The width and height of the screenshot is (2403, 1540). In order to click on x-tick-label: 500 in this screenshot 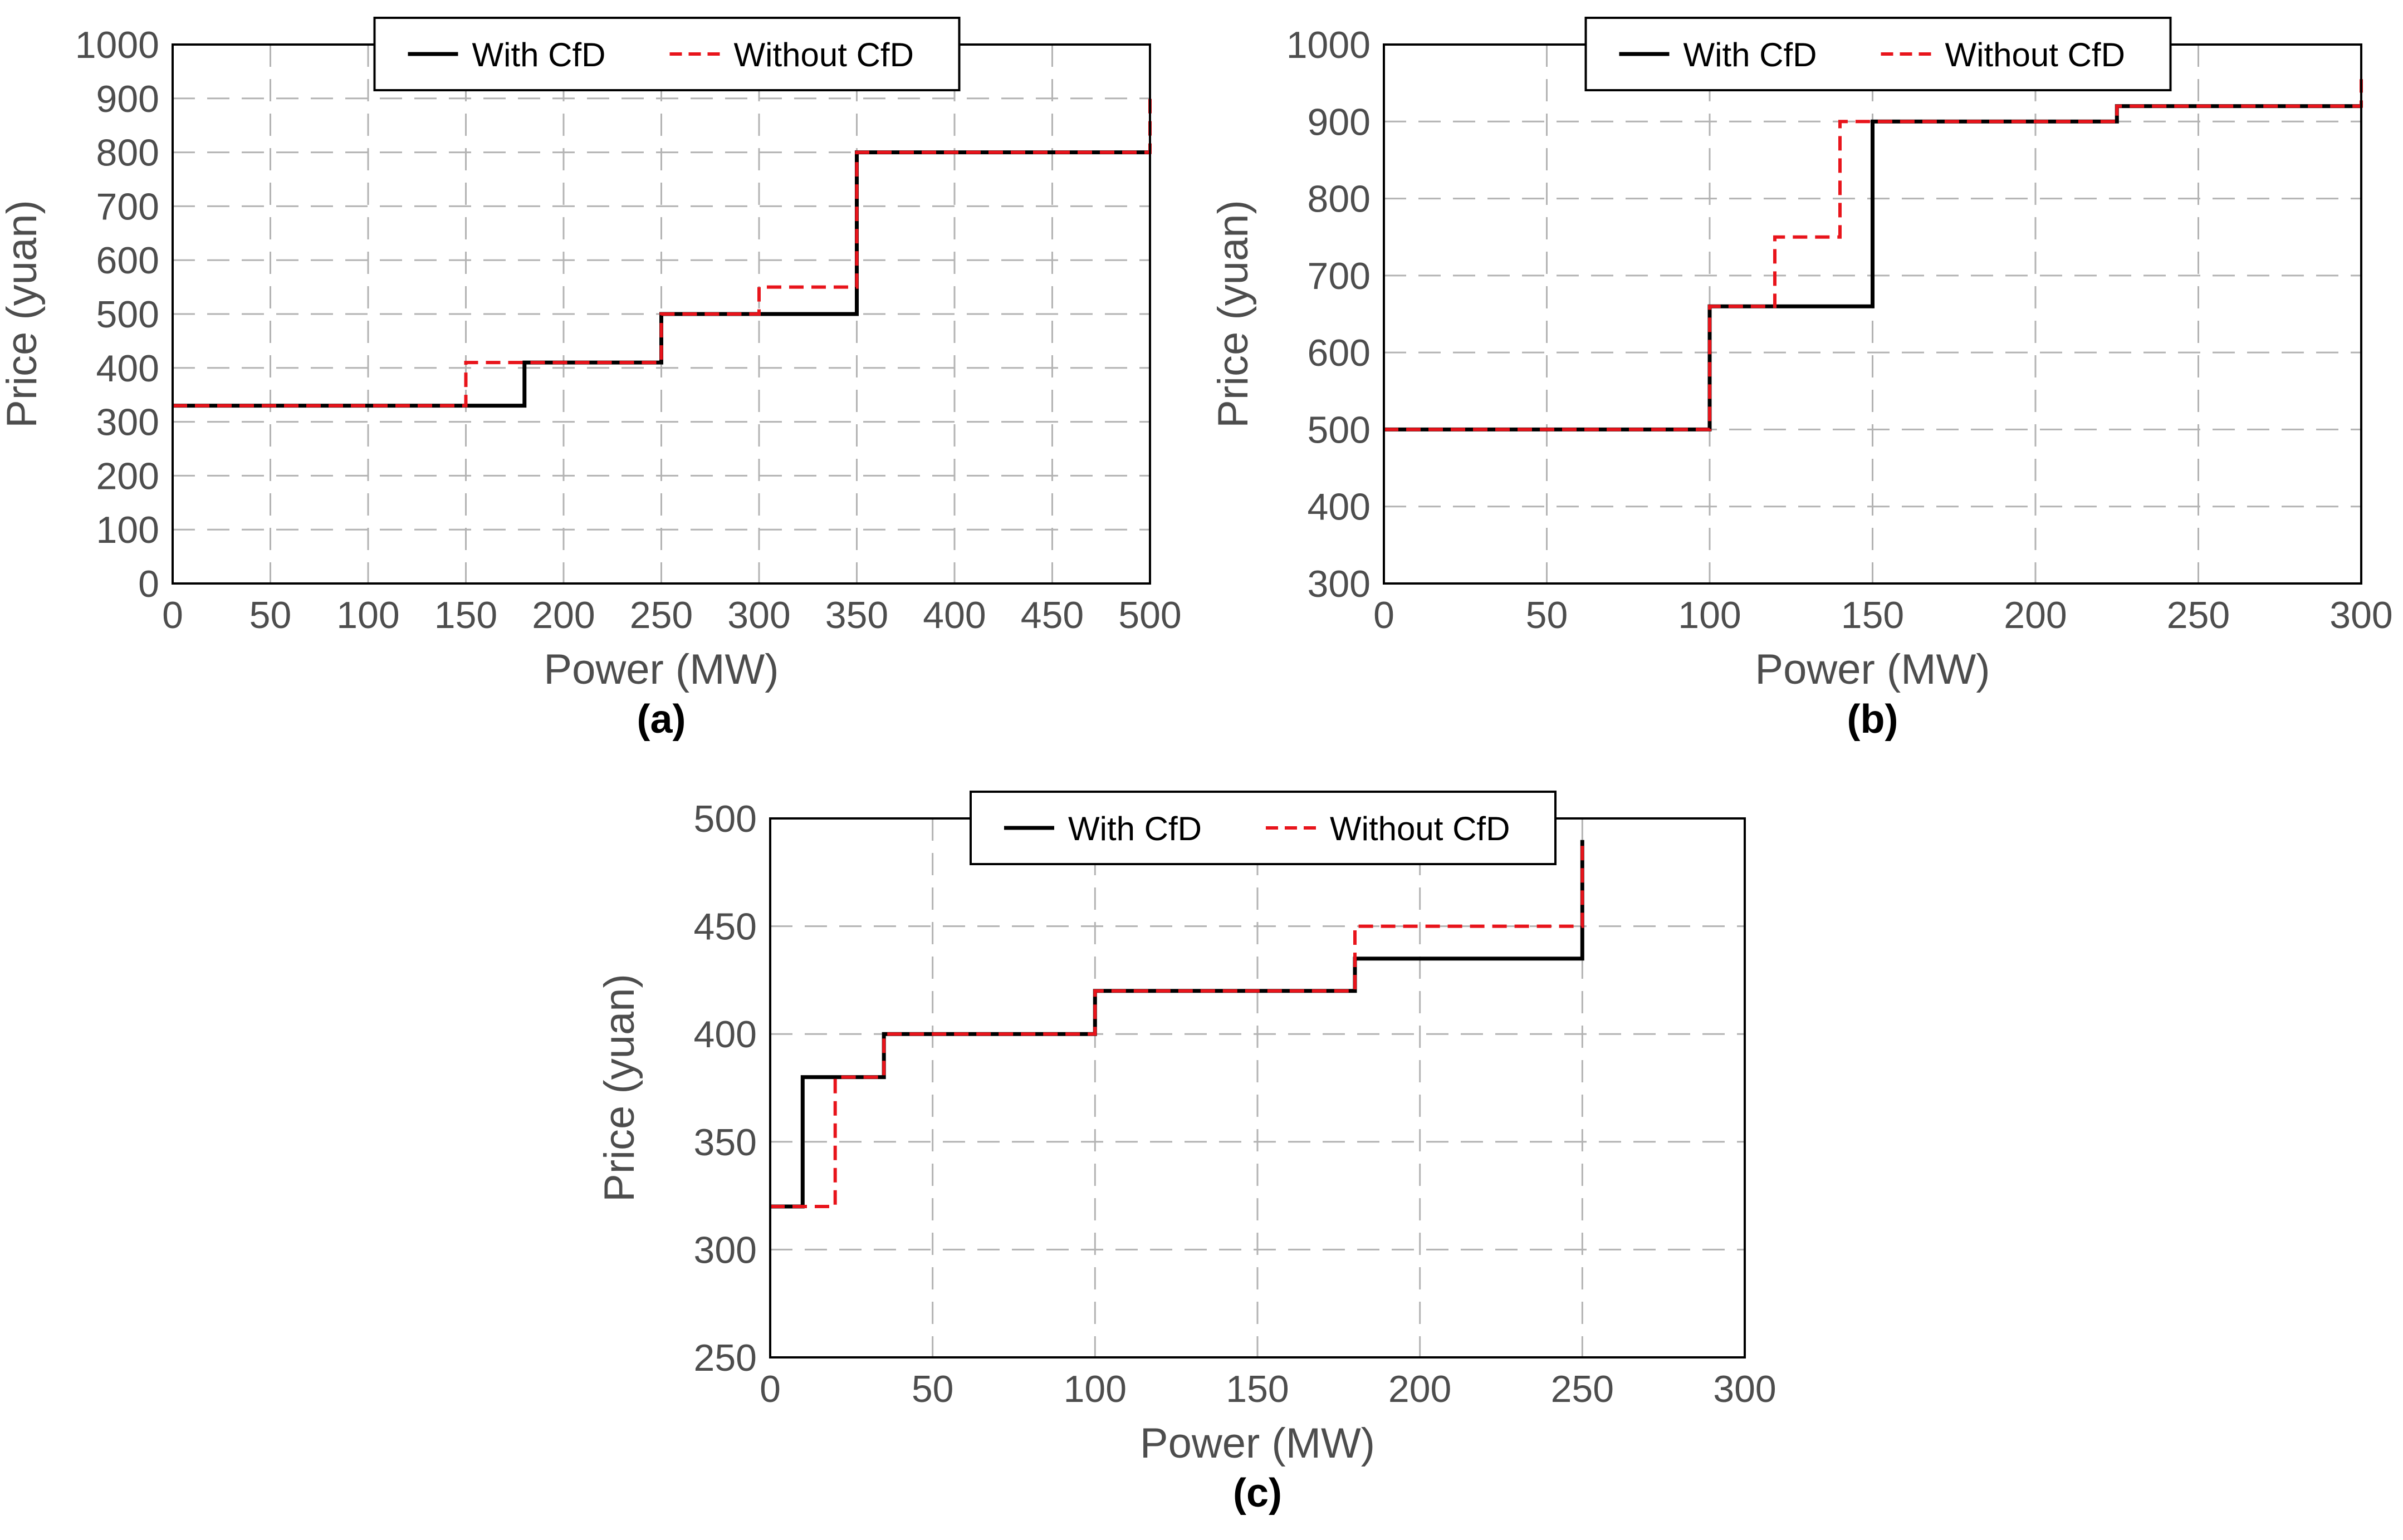, I will do `click(1150, 615)`.